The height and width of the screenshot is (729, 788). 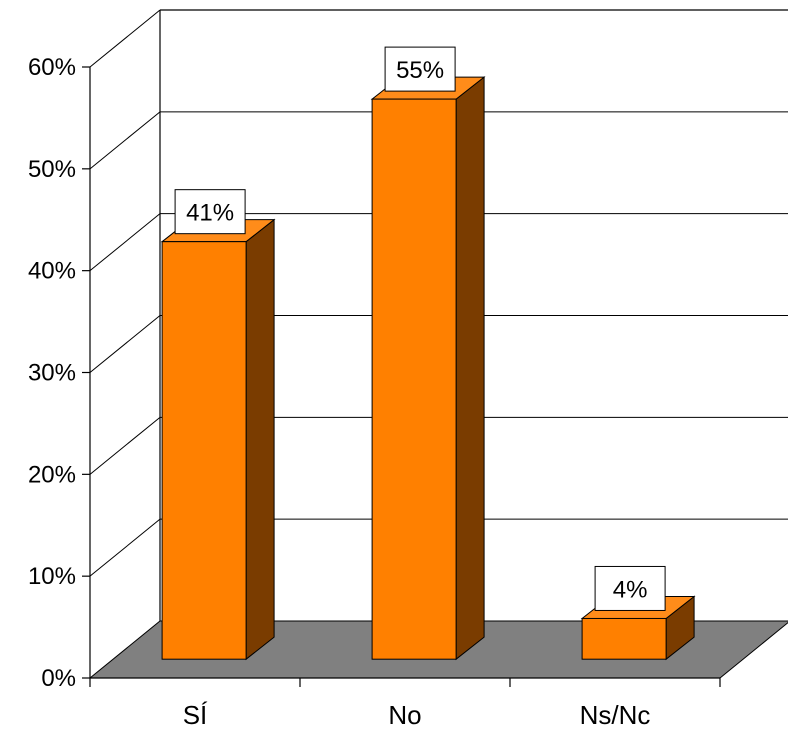 I want to click on data-label-1: 55%, so click(x=420, y=70).